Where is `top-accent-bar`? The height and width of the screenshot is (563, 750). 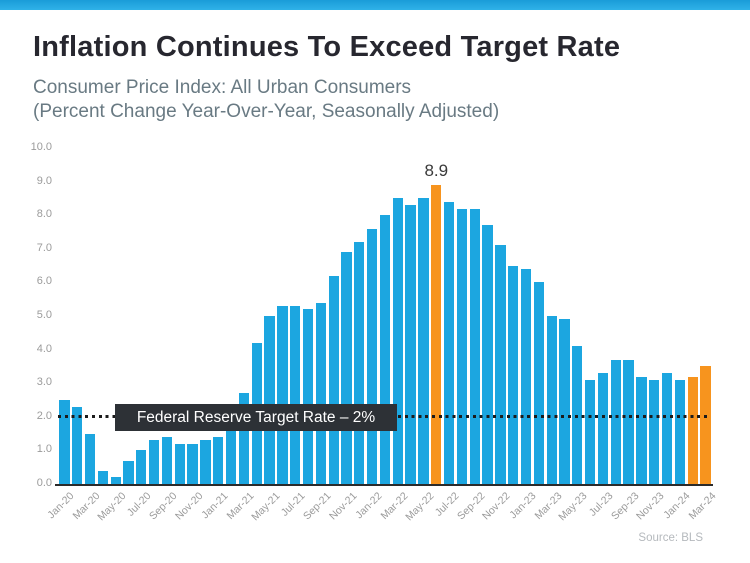 top-accent-bar is located at coordinates (375, 5).